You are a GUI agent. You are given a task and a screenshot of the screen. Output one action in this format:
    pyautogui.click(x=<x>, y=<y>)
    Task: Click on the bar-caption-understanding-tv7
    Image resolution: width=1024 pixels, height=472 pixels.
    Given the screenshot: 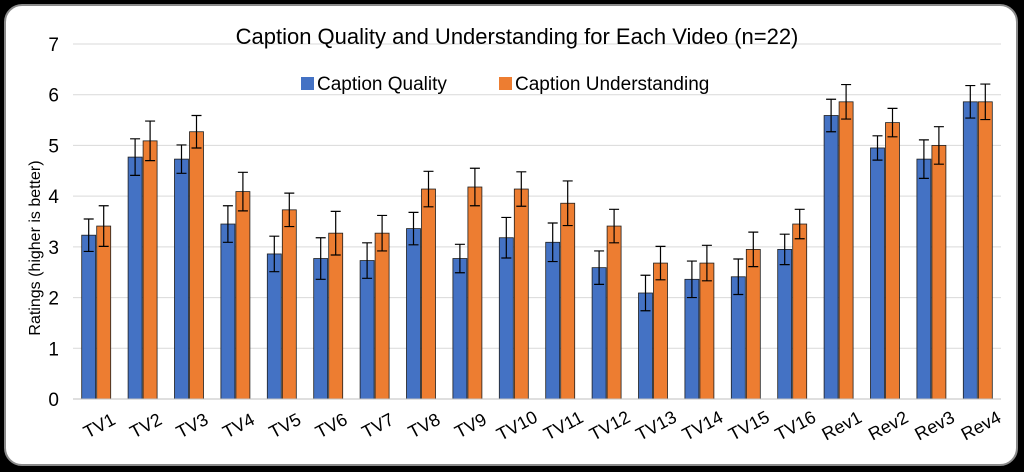 What is the action you would take?
    pyautogui.click(x=382, y=316)
    